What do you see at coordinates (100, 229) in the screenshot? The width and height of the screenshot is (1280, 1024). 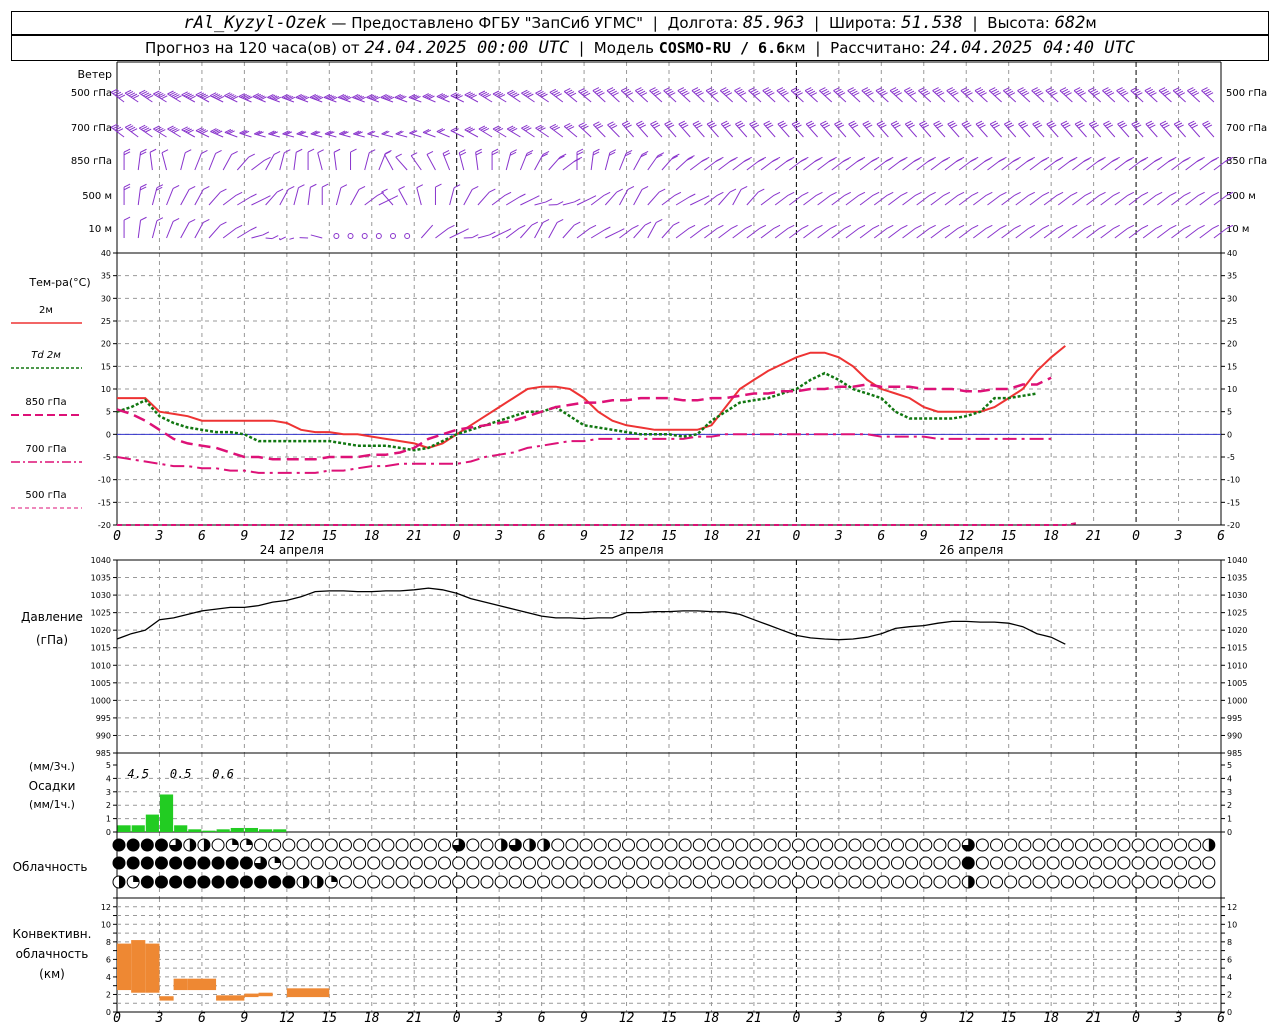 I see `wind-level-label: 10 м` at bounding box center [100, 229].